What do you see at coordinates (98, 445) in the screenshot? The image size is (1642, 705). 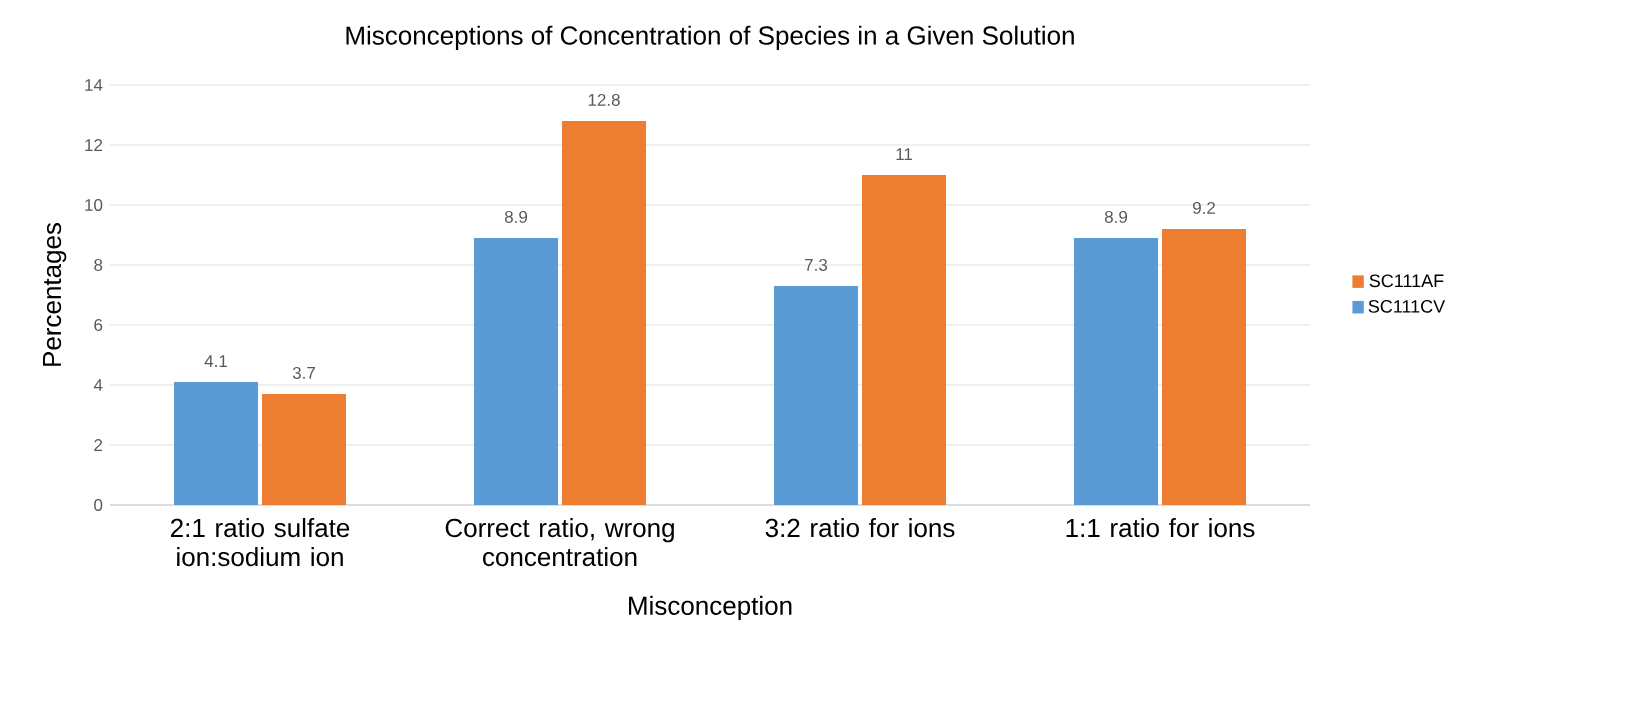 I see `y-tick-label: 2` at bounding box center [98, 445].